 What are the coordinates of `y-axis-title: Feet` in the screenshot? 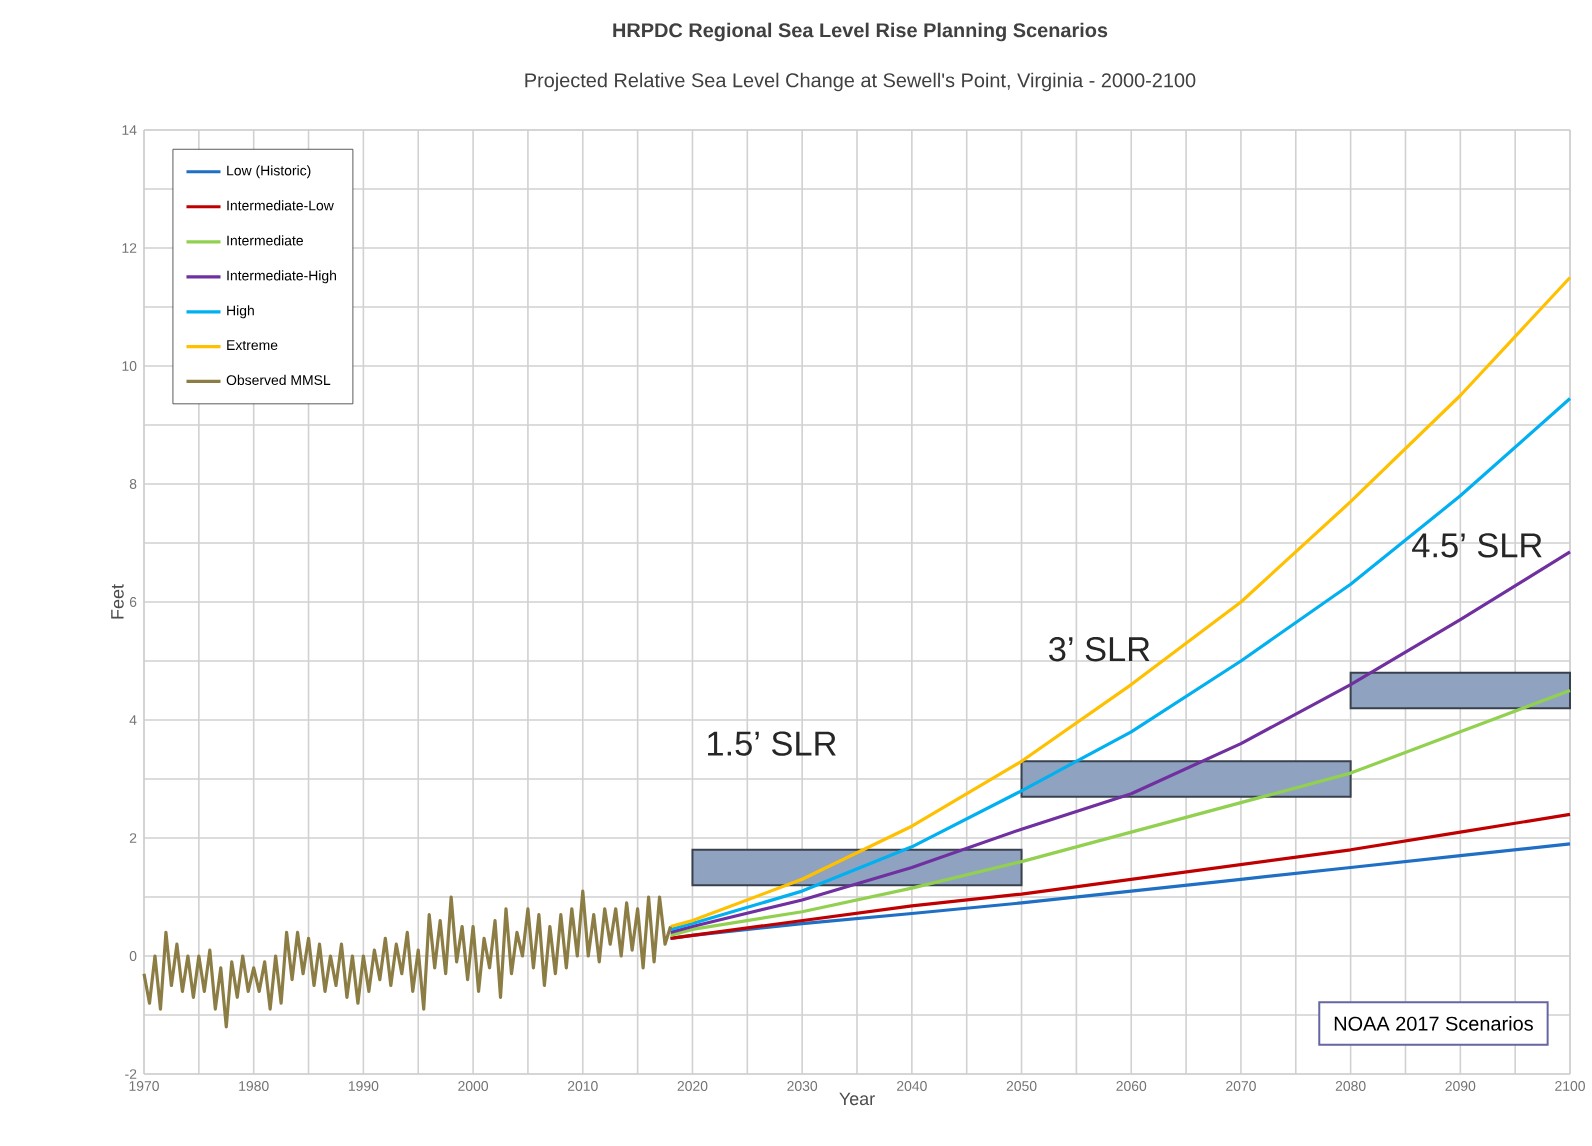 It's located at (117, 601).